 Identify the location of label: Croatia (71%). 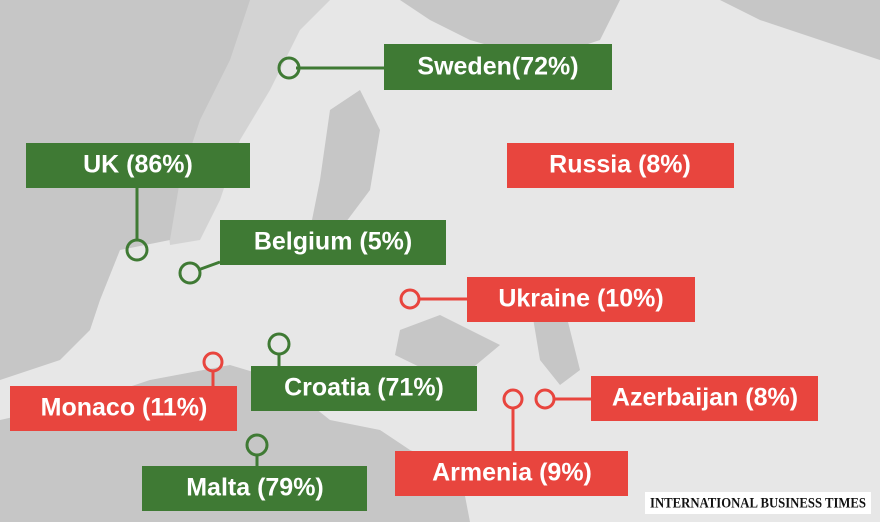
(364, 388).